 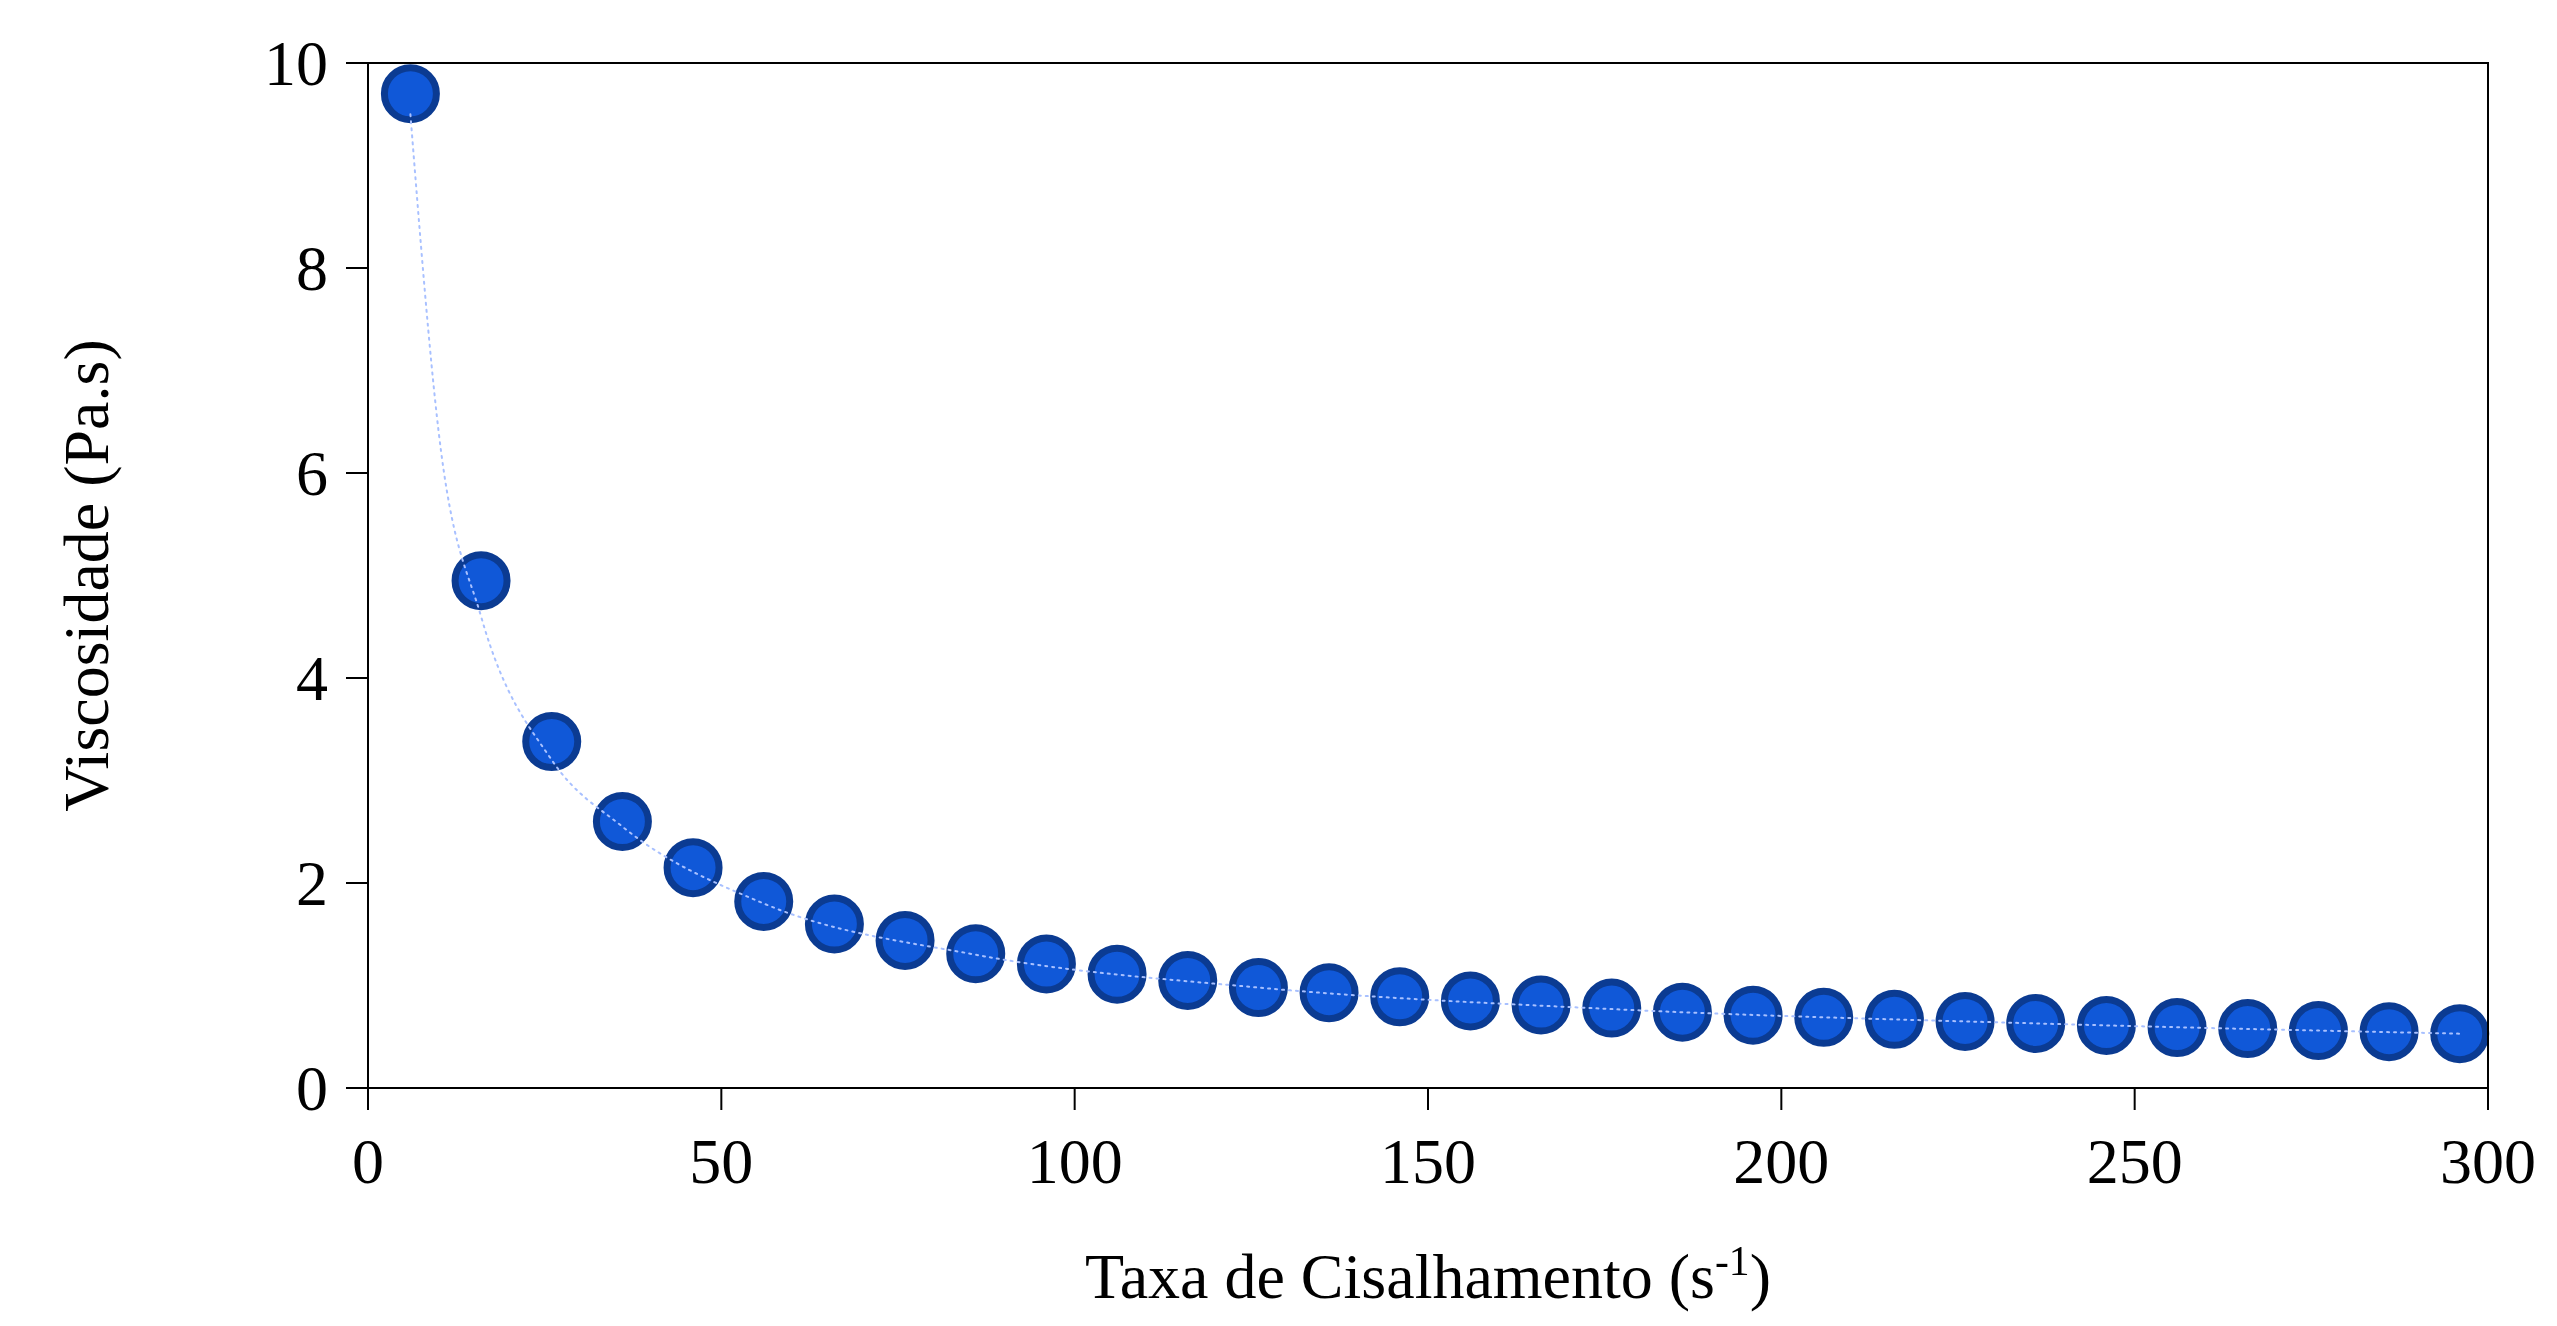 I want to click on y-axis-title: Viscosidade (Pa.s), so click(x=86, y=575).